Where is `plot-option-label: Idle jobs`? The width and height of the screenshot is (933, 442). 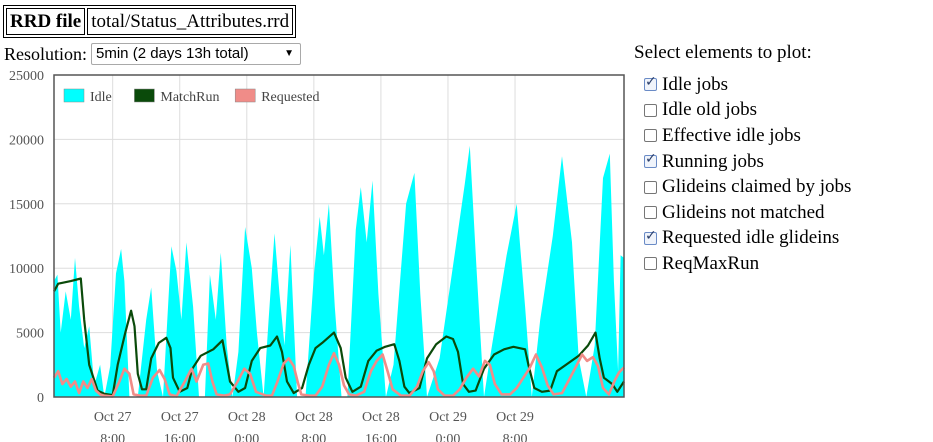 plot-option-label: Idle jobs is located at coordinates (695, 84).